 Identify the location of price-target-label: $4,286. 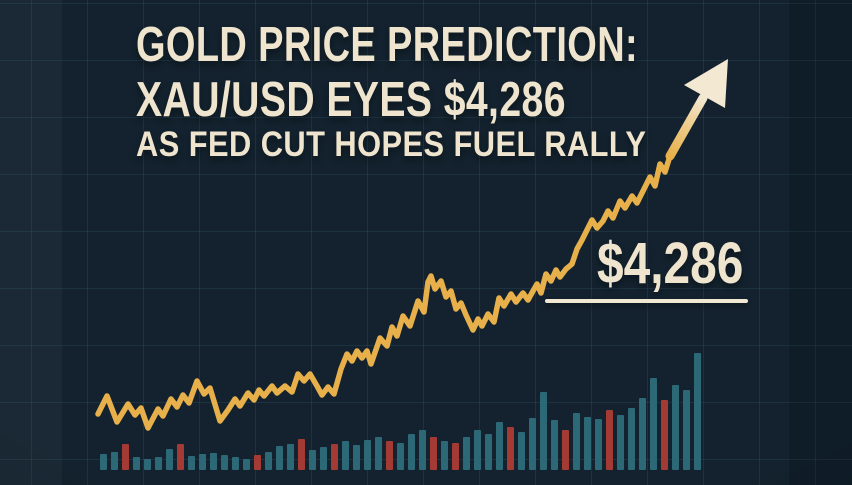
(670, 263).